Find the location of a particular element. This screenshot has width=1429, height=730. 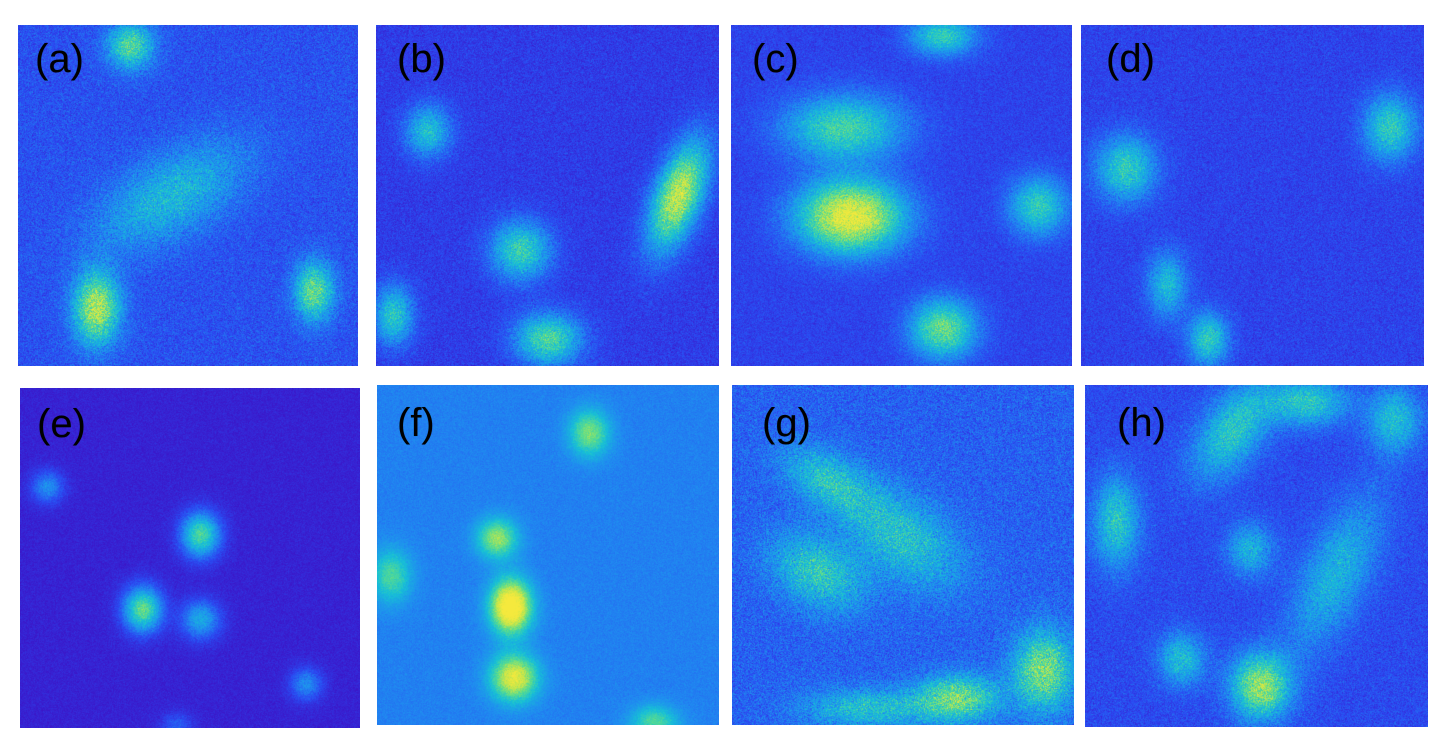

panel-a-image is located at coordinates (188, 195).